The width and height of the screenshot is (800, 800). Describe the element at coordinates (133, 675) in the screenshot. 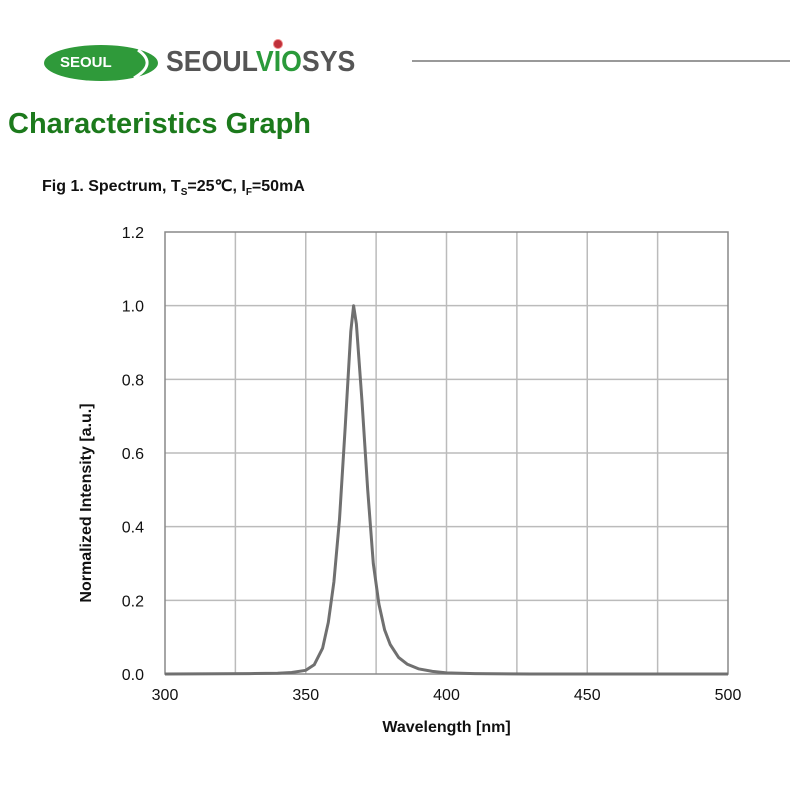

I see `y-tick-label: 0.0` at that location.